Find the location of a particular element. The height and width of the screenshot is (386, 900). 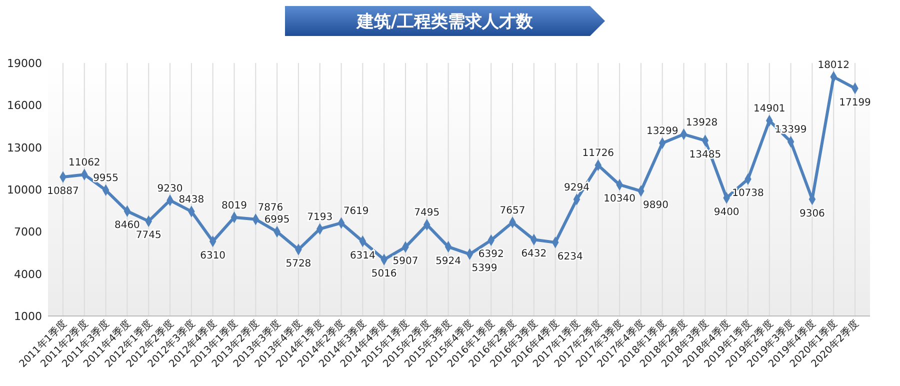

data-label: 10887 is located at coordinates (63, 192).